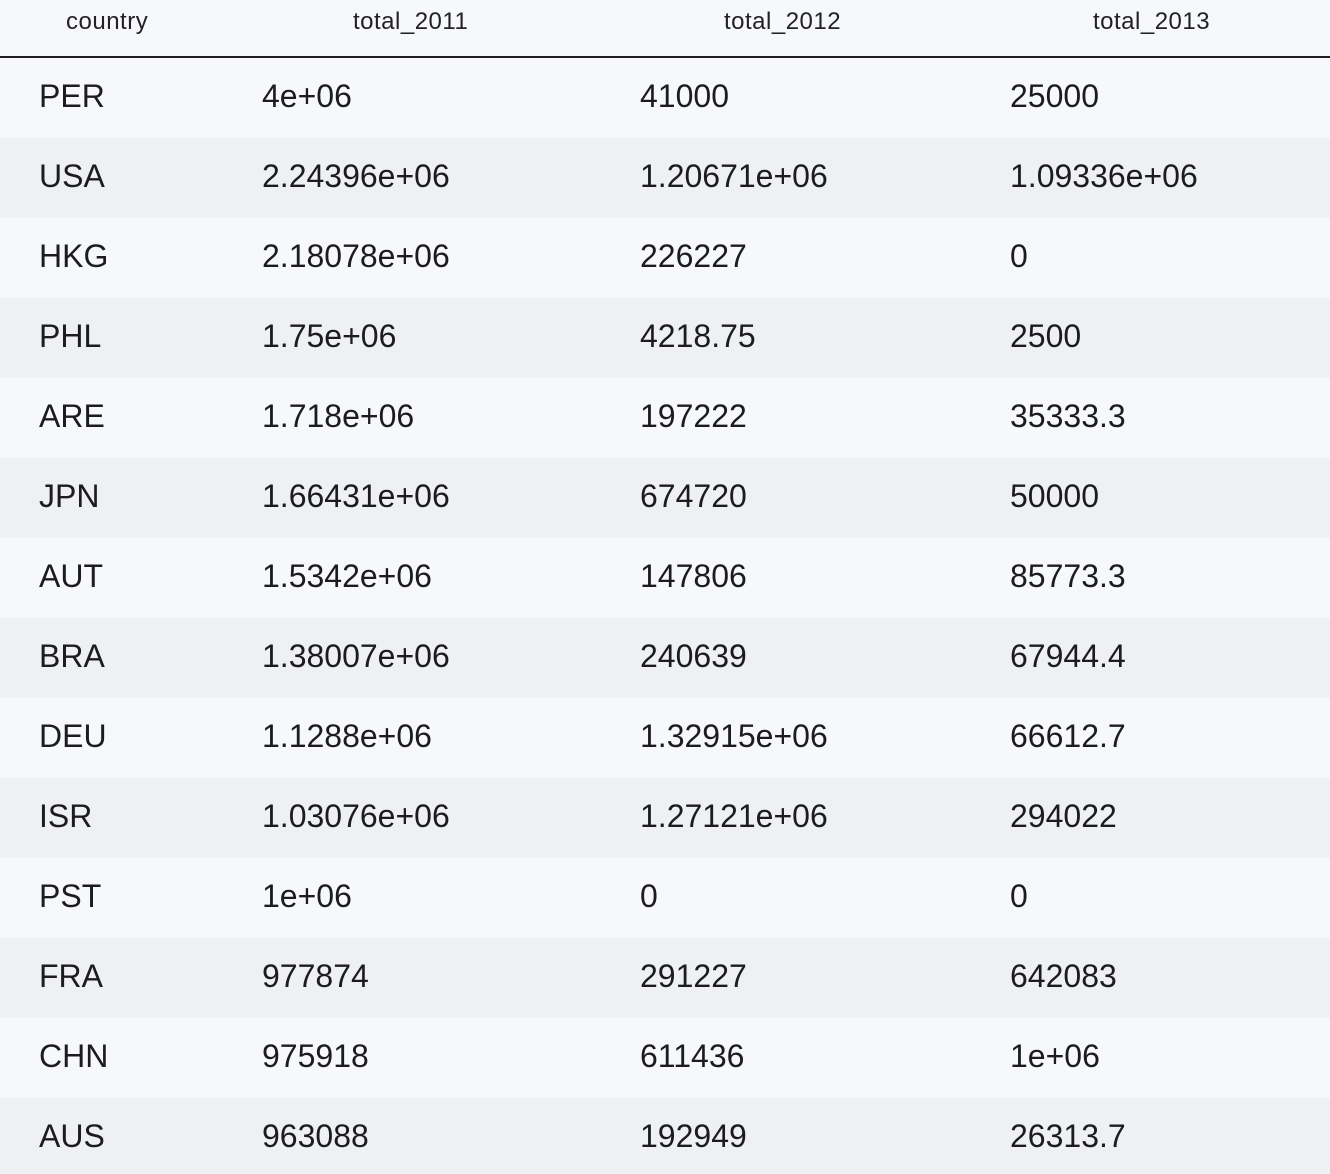 The image size is (1330, 1174). I want to click on table-row: PST 1e+06 0 0, so click(665, 898).